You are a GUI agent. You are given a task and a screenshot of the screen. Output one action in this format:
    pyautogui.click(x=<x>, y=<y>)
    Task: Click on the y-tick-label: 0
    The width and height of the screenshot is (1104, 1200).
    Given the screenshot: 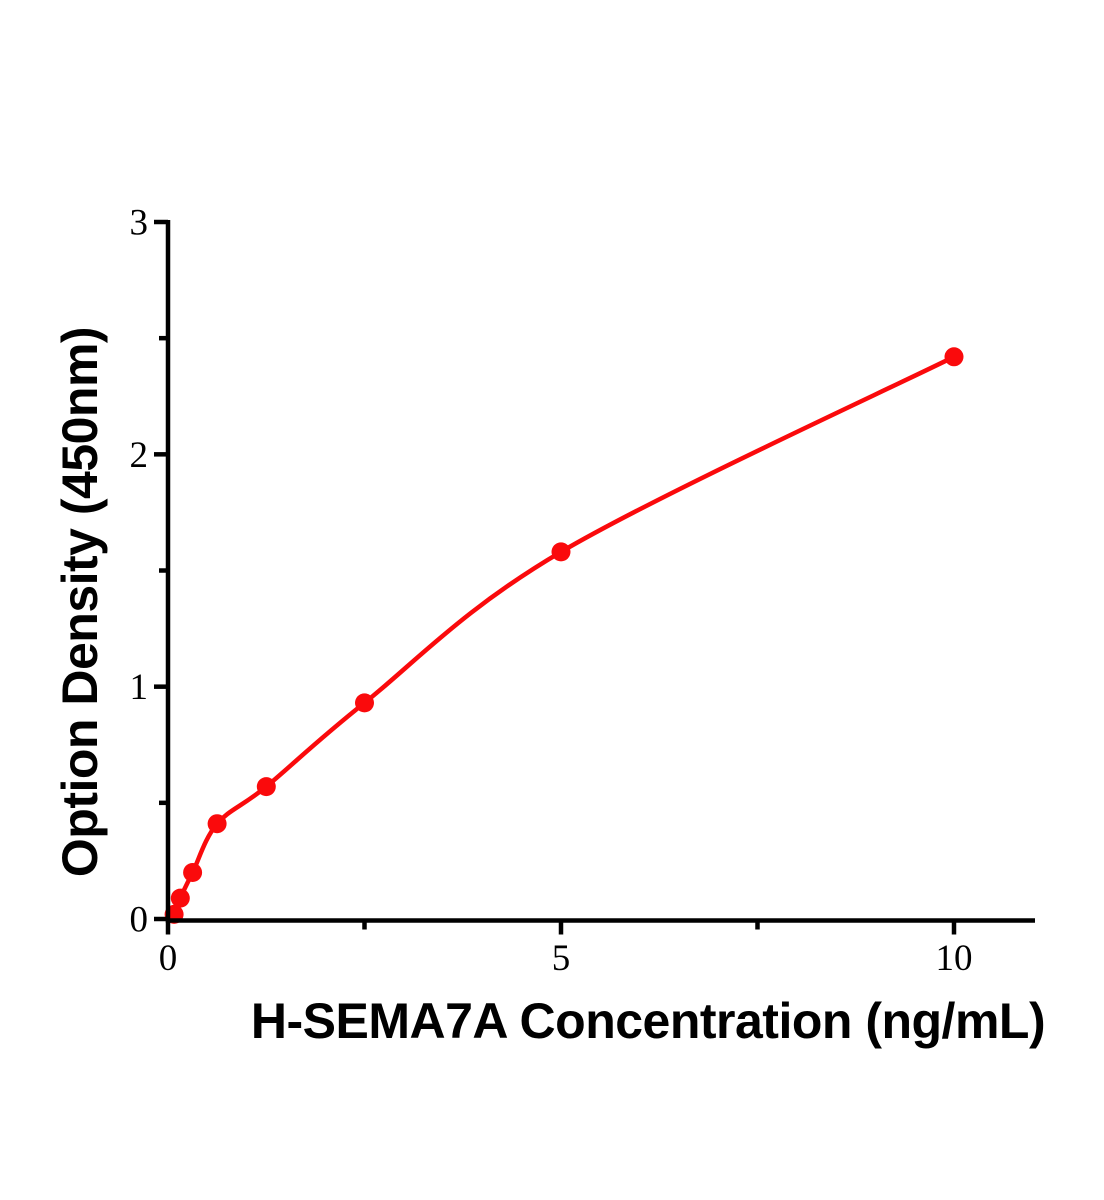 What is the action you would take?
    pyautogui.click(x=139, y=920)
    